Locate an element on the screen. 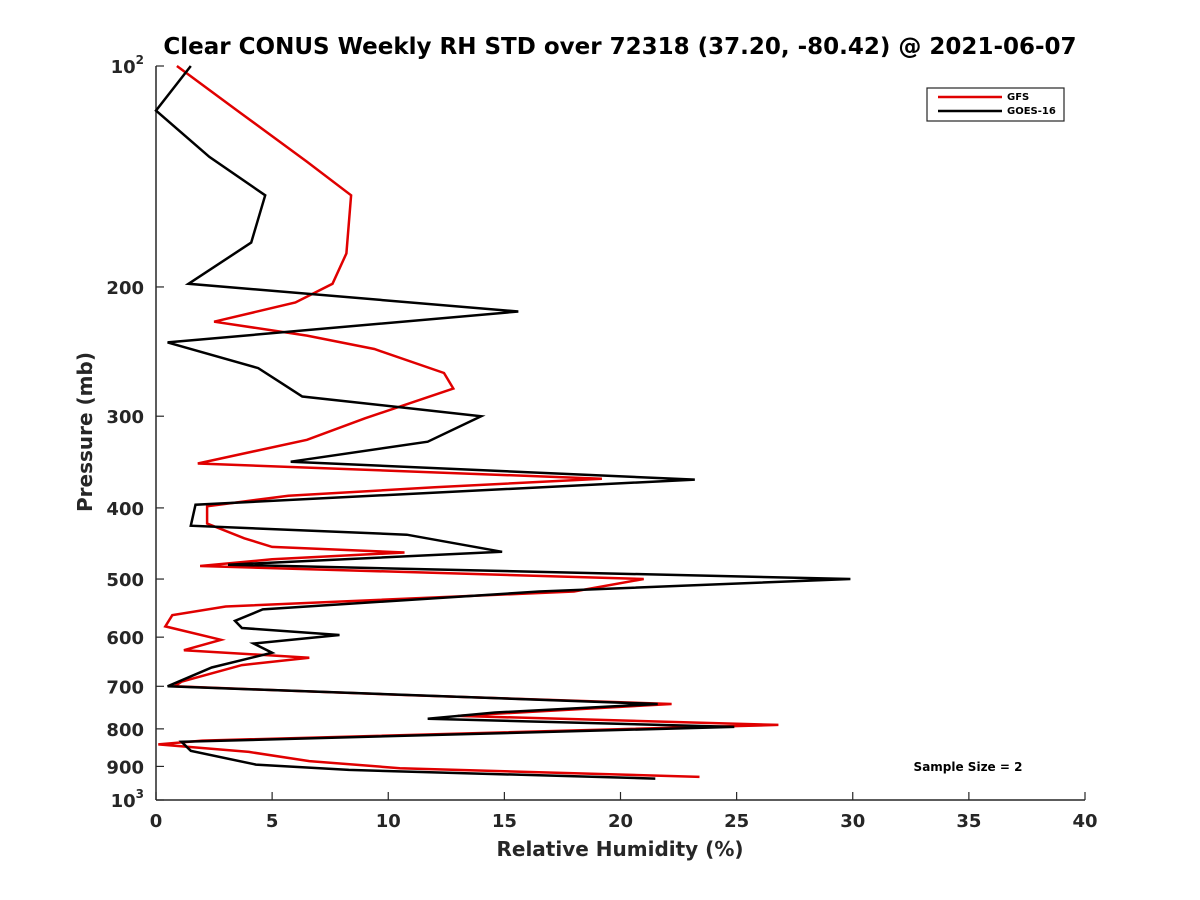  y-tick-label: 400 is located at coordinates (125, 509).